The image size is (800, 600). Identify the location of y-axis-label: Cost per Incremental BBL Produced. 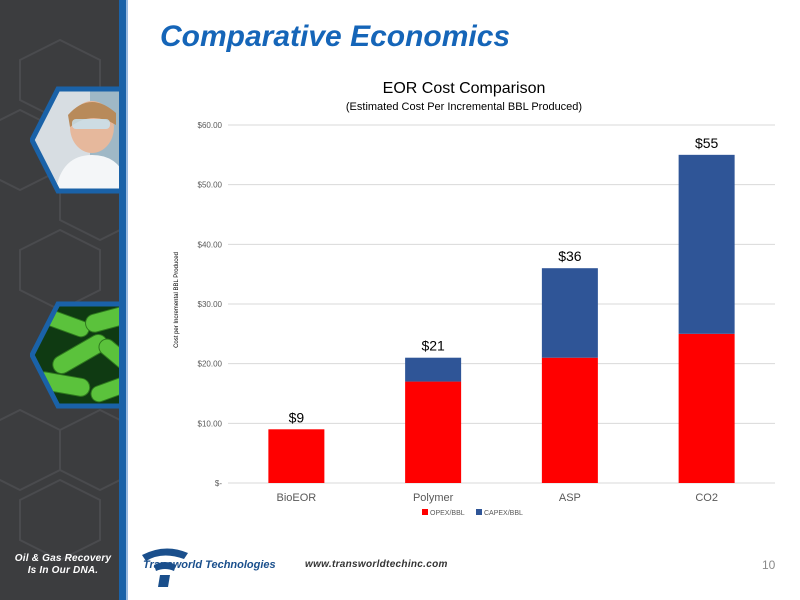
(177, 300).